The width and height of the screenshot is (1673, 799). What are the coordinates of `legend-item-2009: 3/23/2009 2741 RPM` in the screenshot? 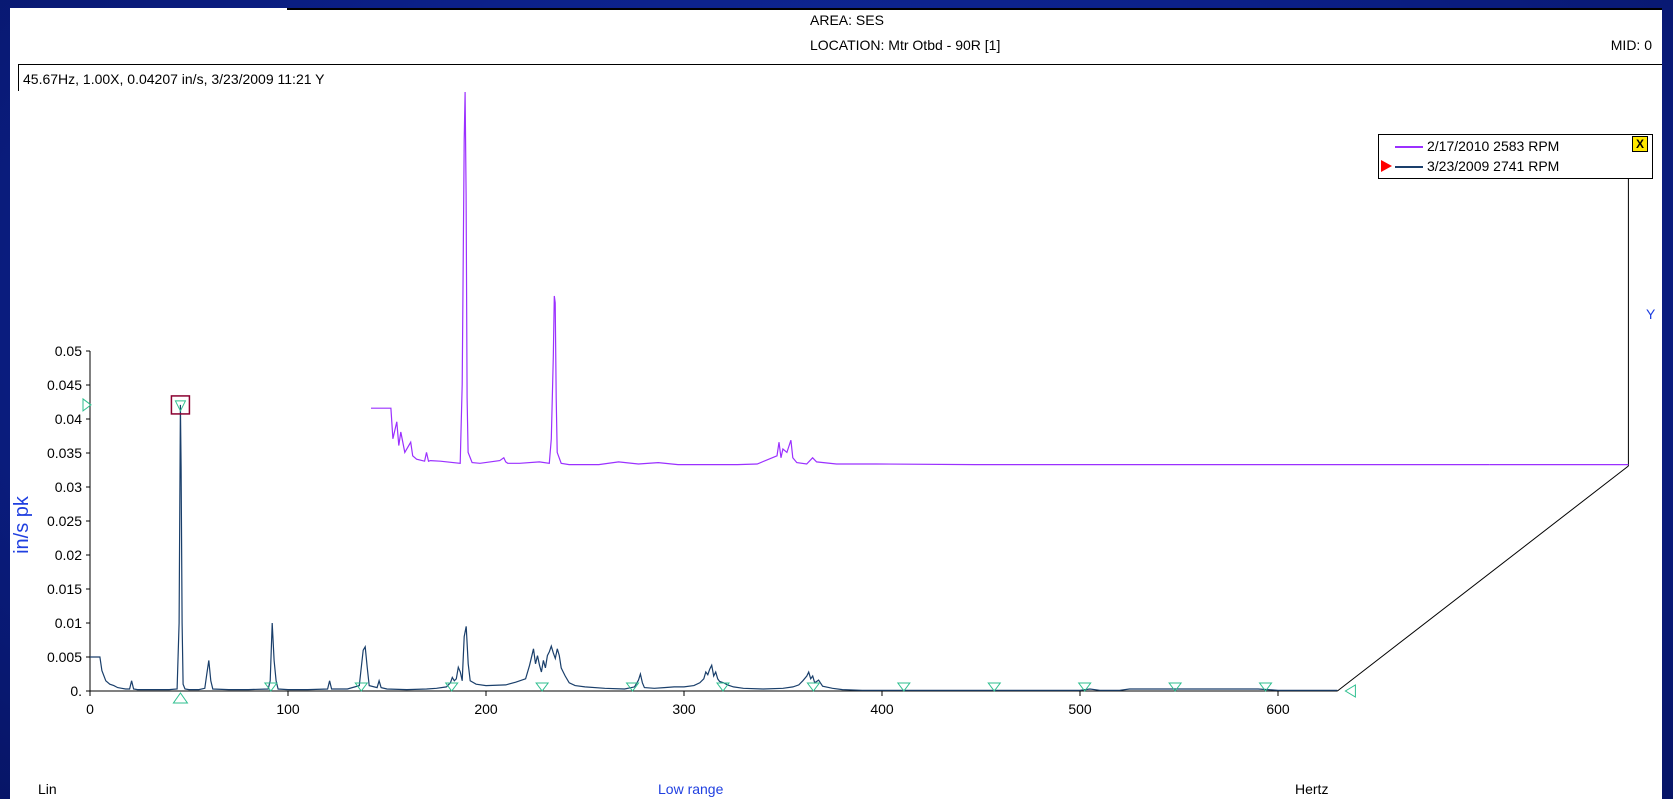 It's located at (1515, 166).